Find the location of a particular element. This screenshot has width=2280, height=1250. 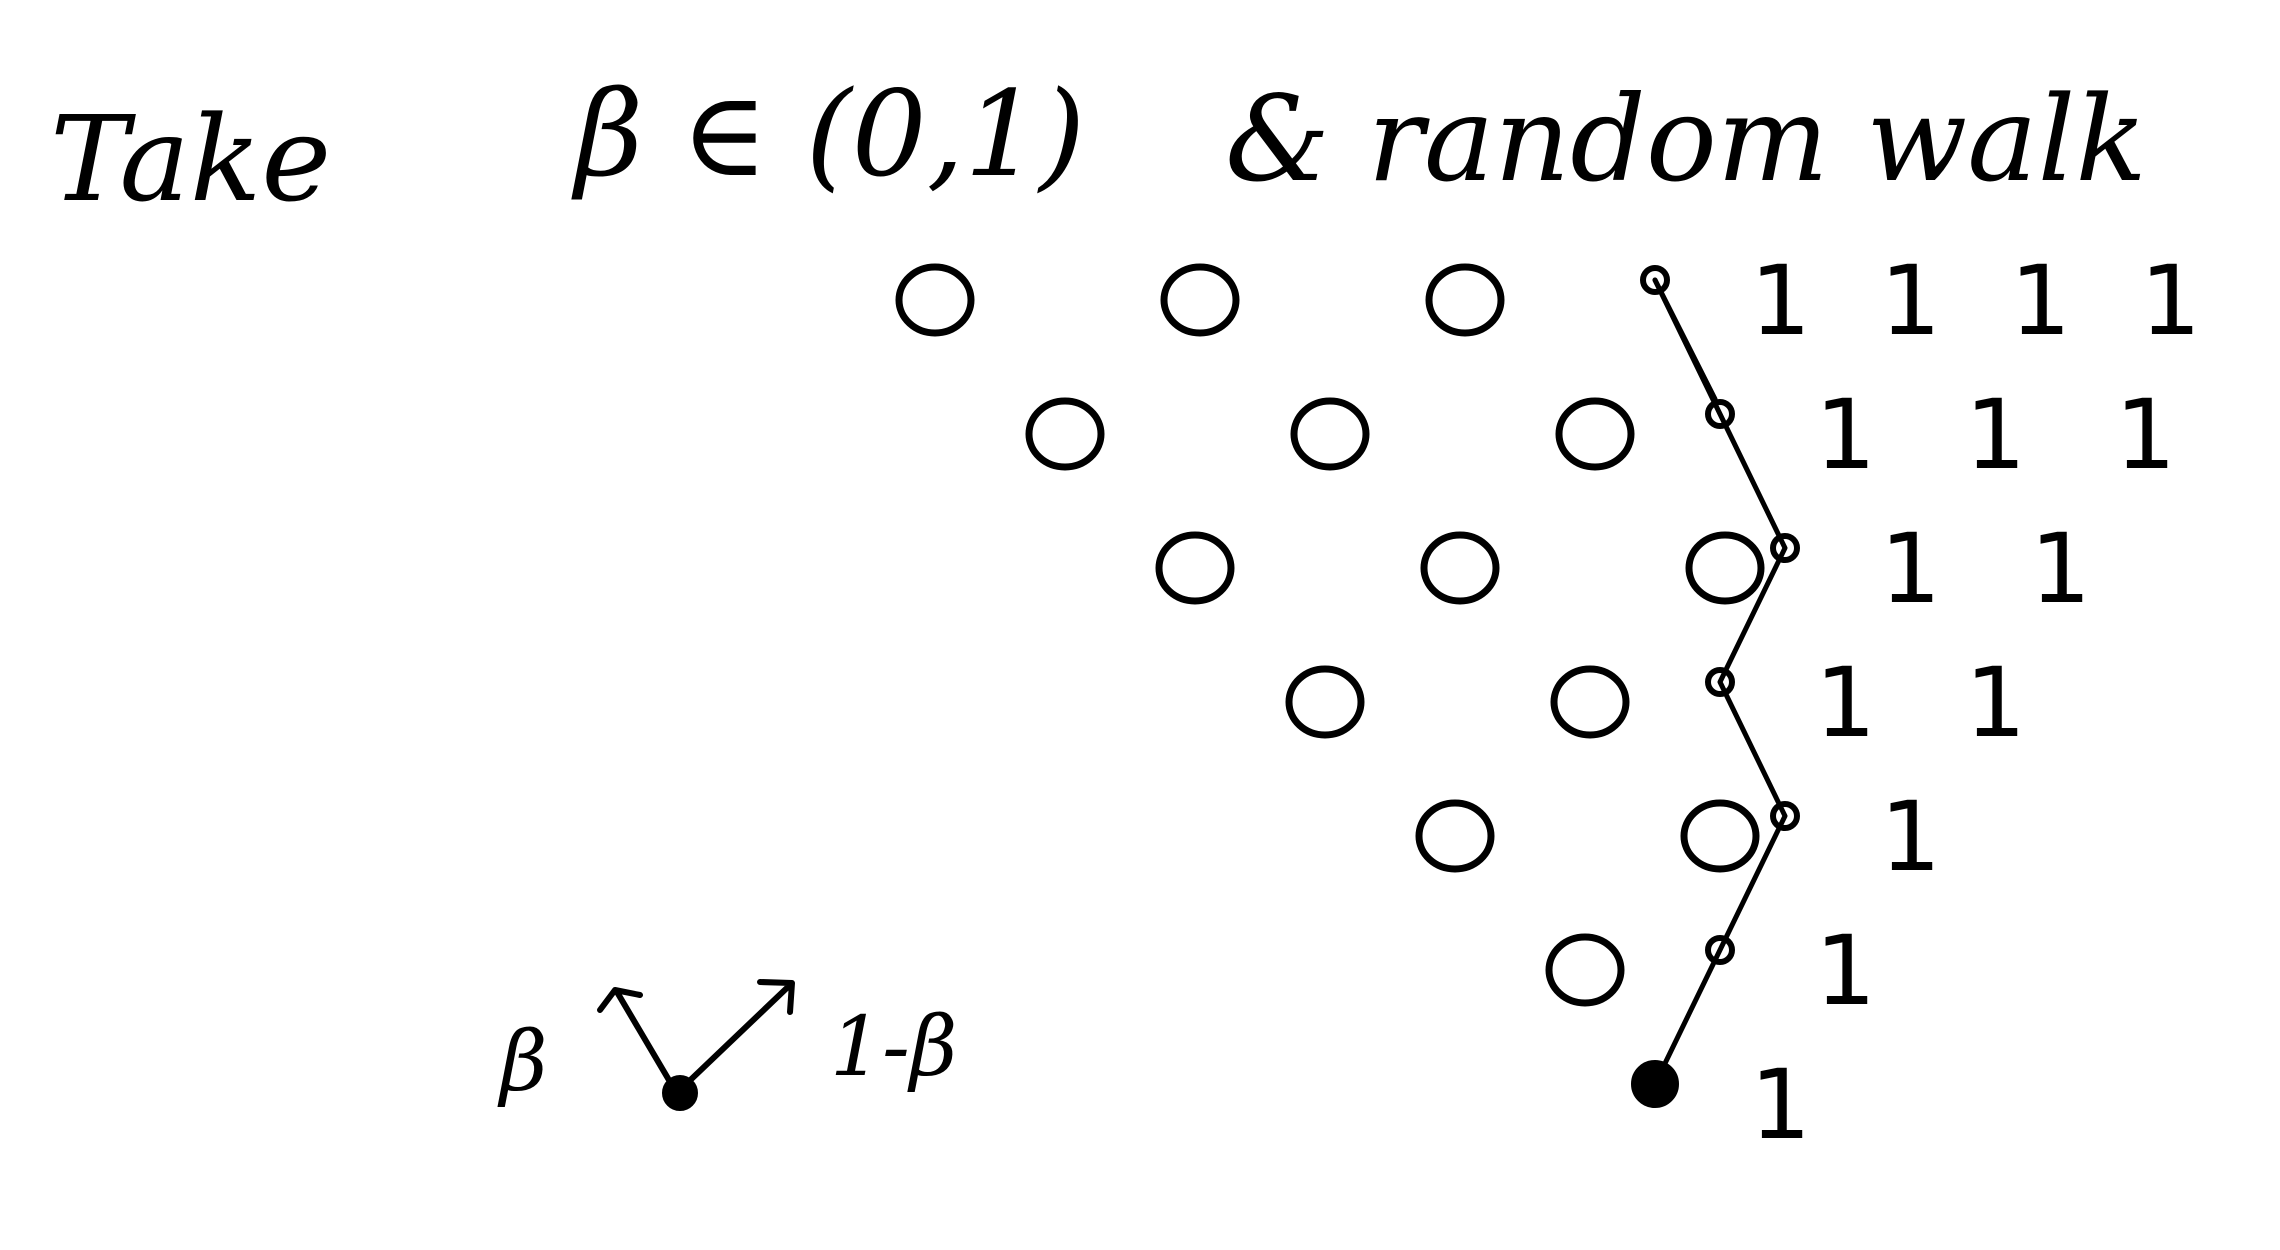

step-legend: β 1-β is located at coordinates (727, 1045).